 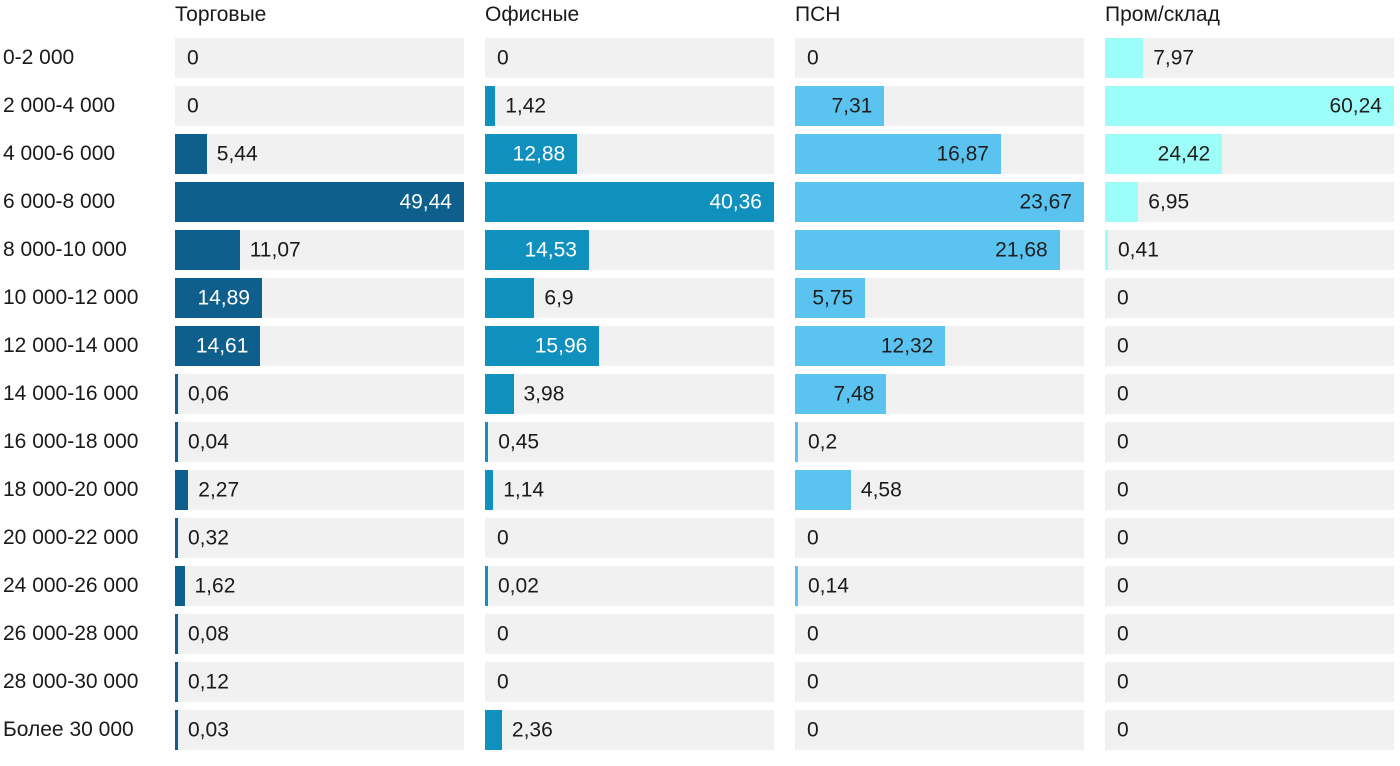 I want to click on bar-value: 40,36, so click(x=735, y=202).